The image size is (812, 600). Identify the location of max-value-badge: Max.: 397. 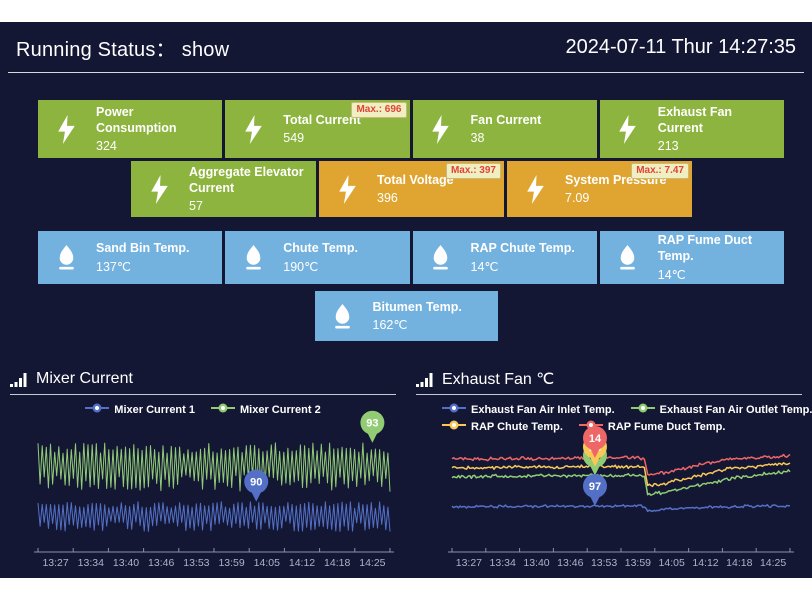
(473, 171).